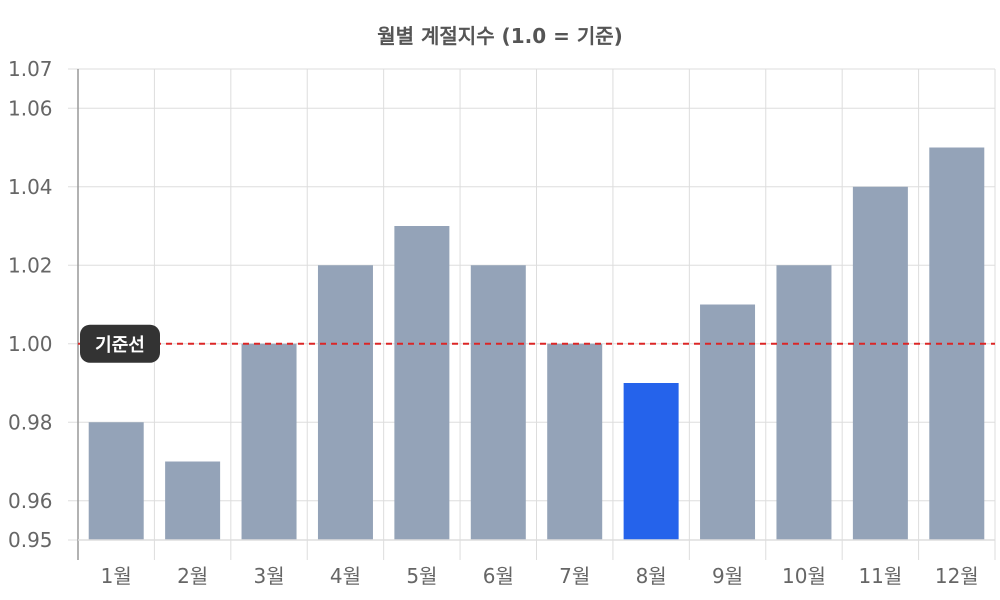  What do you see at coordinates (651, 461) in the screenshot?
I see `bar-highlighted` at bounding box center [651, 461].